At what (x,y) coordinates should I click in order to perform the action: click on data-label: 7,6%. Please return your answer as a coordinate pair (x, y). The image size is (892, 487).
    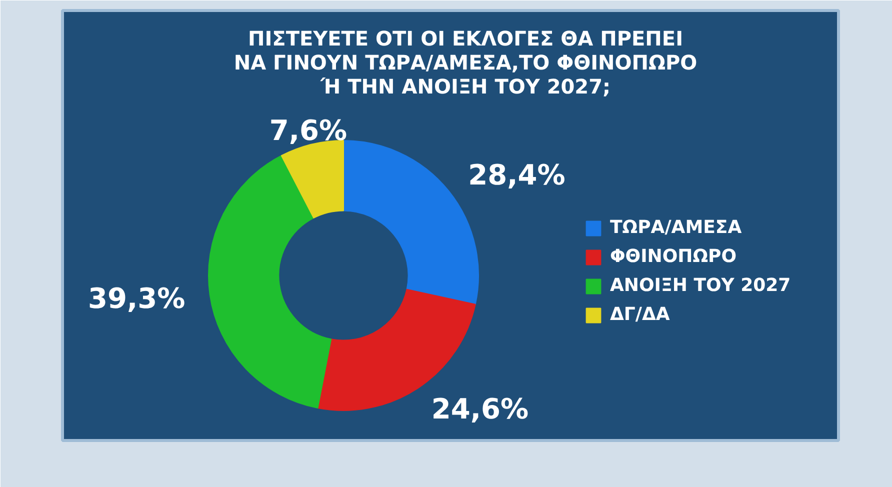
    Looking at the image, I should click on (308, 131).